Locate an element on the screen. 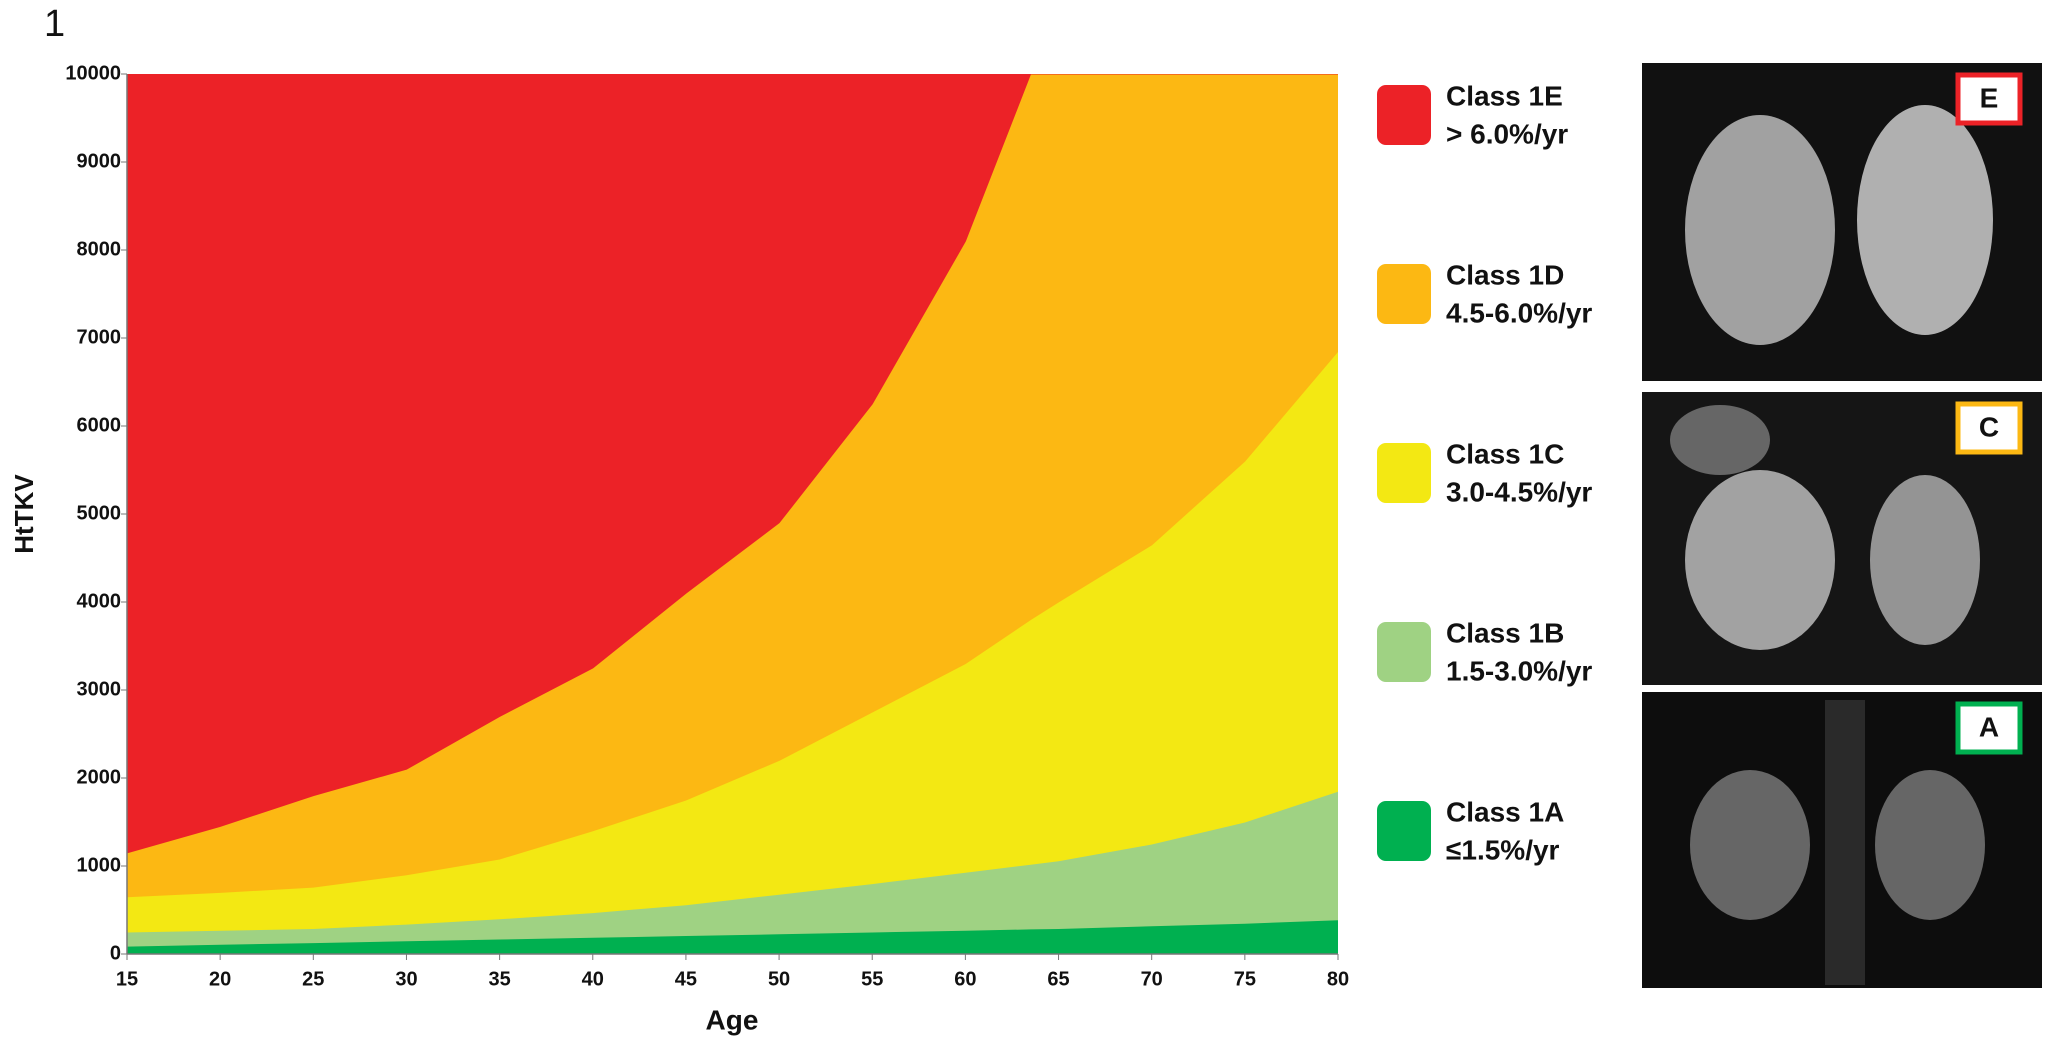 The image size is (2046, 1041). legend-rate: 4.5-6.0%/yr is located at coordinates (1519, 312).